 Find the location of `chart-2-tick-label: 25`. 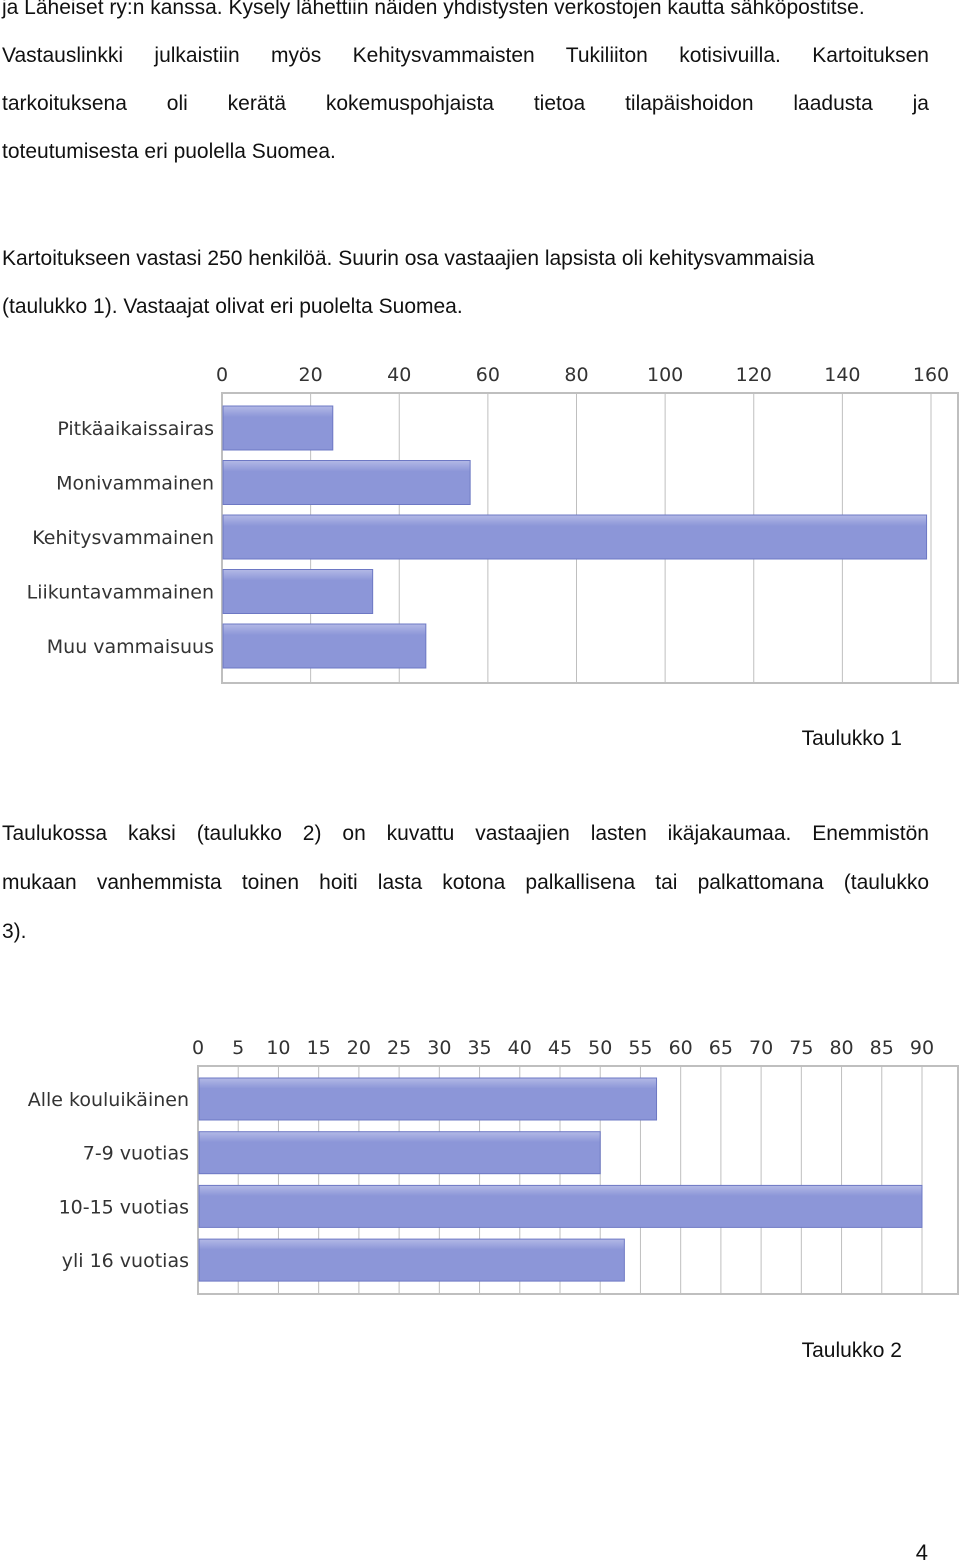

chart-2-tick-label: 25 is located at coordinates (399, 1048).